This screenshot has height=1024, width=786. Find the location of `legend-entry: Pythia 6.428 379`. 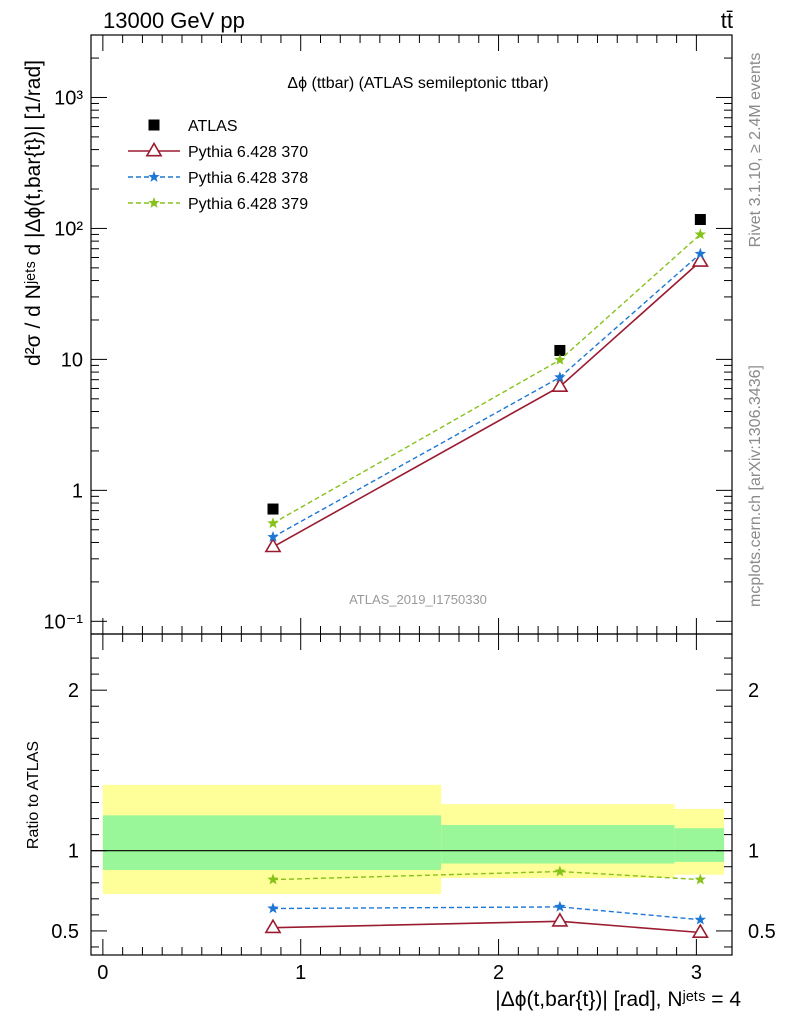

legend-entry: Pythia 6.428 379 is located at coordinates (218, 204).